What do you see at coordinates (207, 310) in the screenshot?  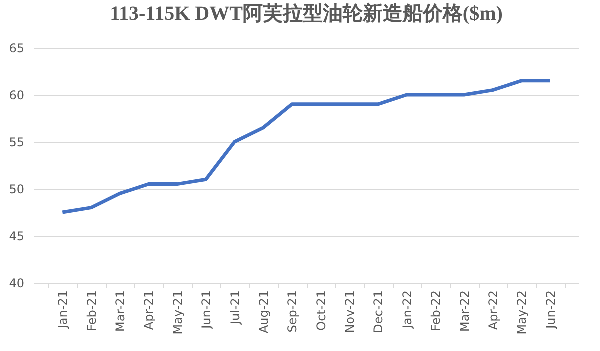 I see `x-tick-label: Jun-21` at bounding box center [207, 310].